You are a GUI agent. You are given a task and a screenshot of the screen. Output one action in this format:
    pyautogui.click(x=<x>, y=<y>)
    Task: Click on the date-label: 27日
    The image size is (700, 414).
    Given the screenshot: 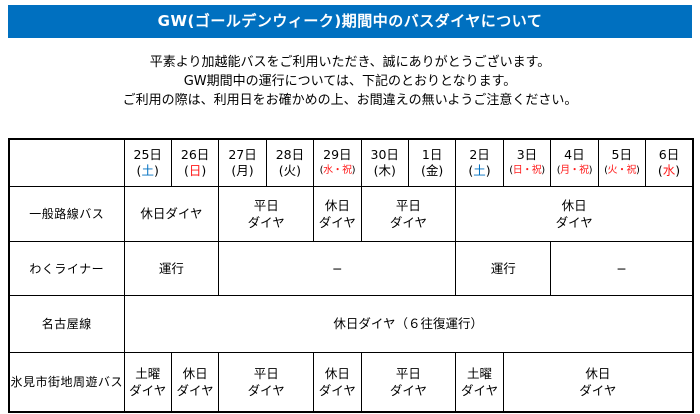 What is the action you would take?
    pyautogui.click(x=242, y=154)
    